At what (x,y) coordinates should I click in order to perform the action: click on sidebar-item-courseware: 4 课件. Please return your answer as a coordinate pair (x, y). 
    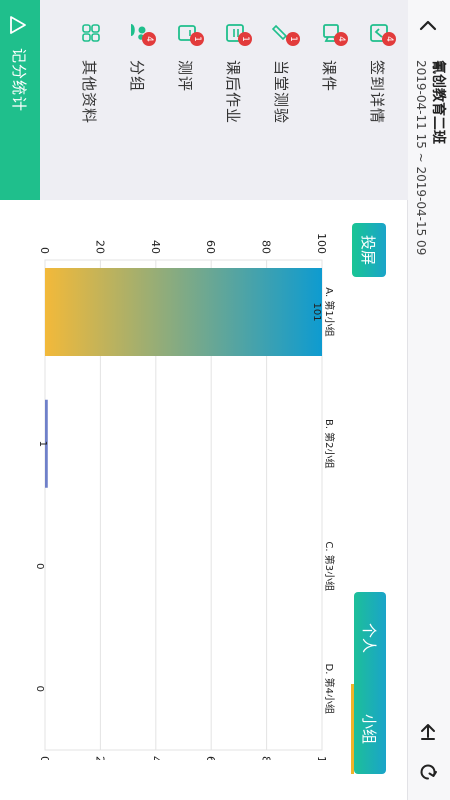
    Looking at the image, I should click on (330, 100).